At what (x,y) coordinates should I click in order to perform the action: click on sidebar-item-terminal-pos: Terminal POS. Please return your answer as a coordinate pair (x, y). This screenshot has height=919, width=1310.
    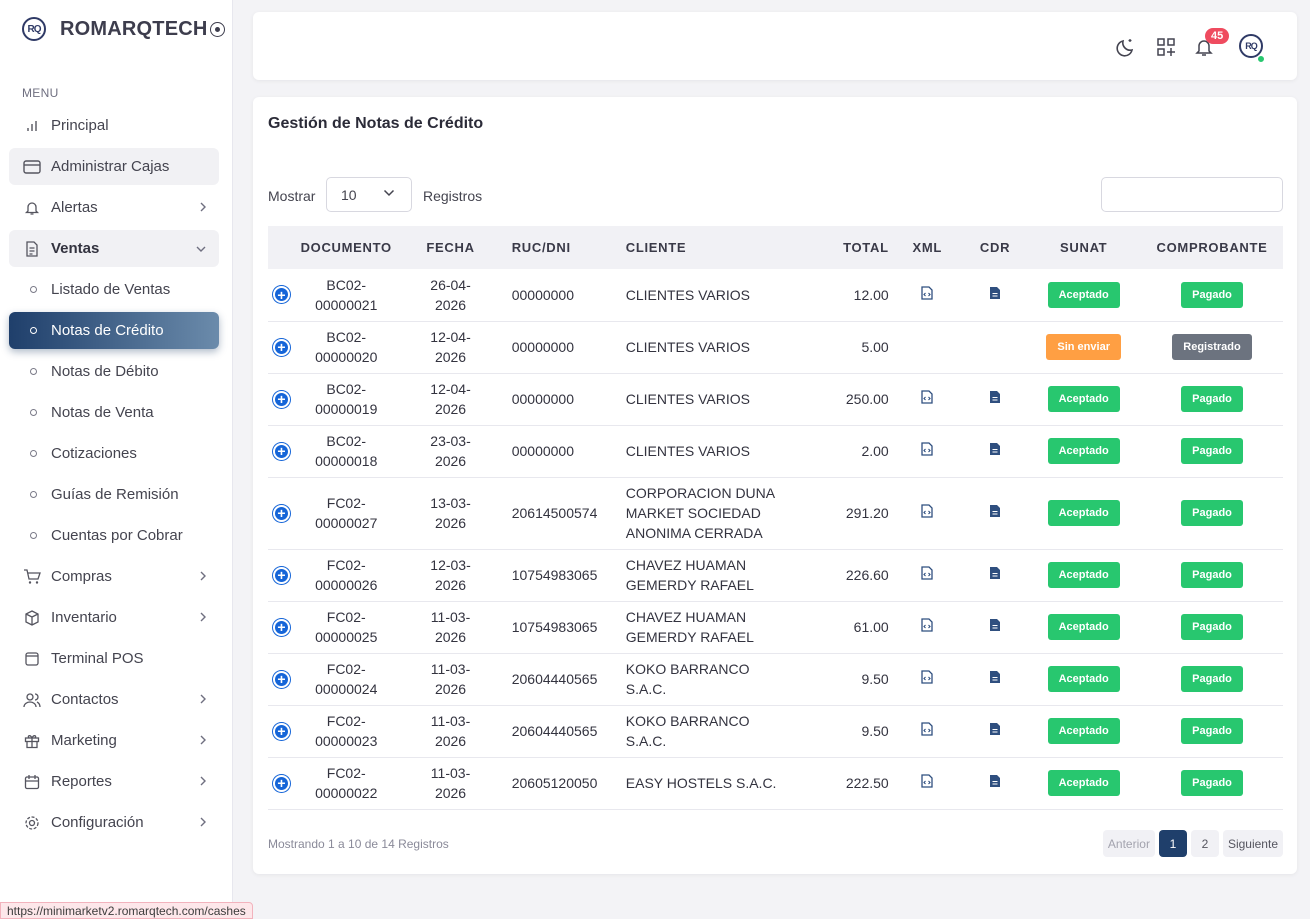
    Looking at the image, I should click on (114, 658).